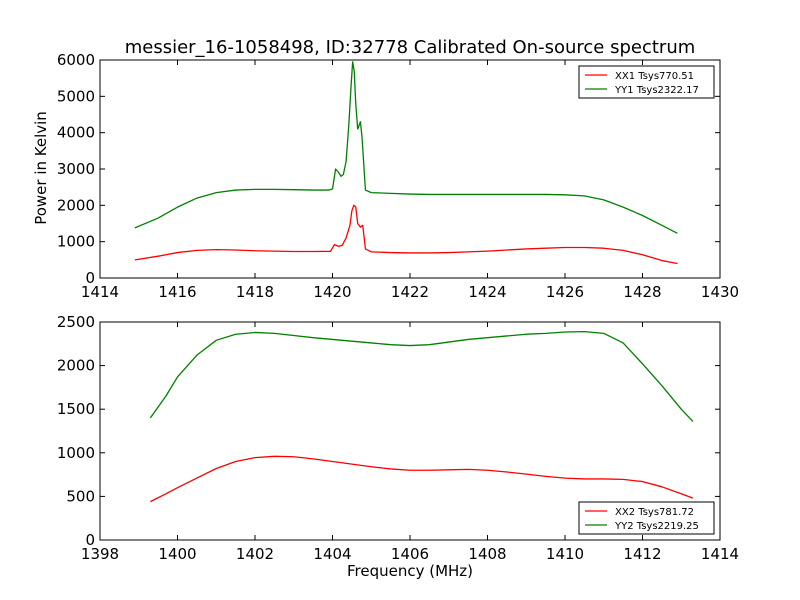  What do you see at coordinates (720, 292) in the screenshot?
I see `x-tick-label: 1430` at bounding box center [720, 292].